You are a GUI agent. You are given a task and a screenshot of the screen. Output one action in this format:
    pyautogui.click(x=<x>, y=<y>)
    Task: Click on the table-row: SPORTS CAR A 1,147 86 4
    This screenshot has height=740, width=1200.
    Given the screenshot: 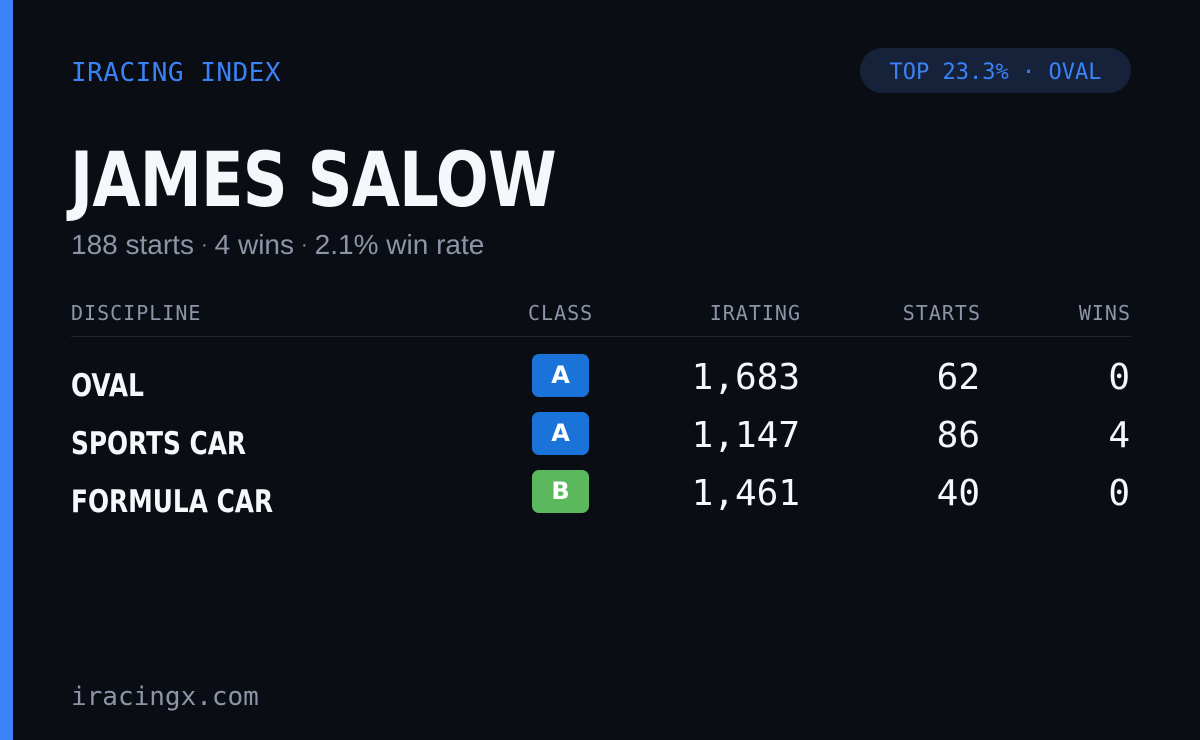 What is the action you would take?
    pyautogui.click(x=601, y=437)
    